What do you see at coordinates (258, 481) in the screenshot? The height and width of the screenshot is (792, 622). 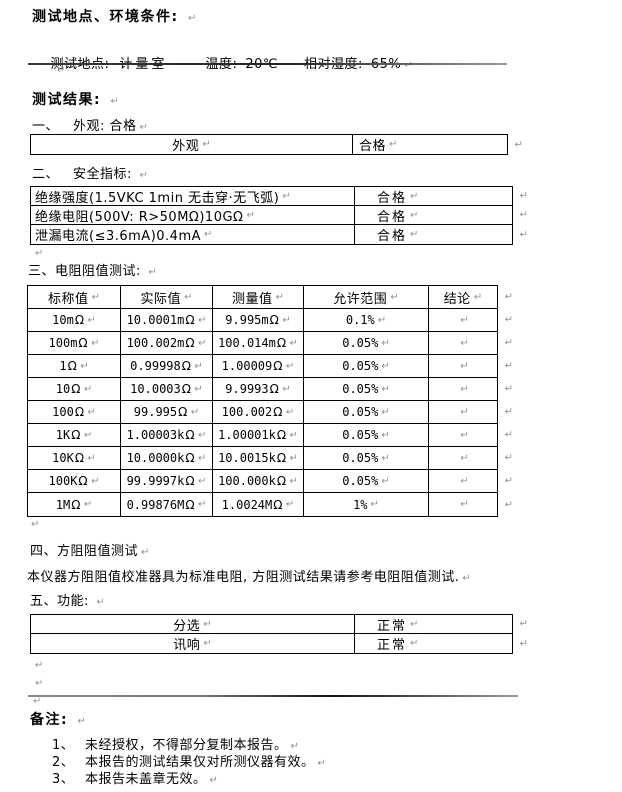 I see `measured-cell: 100.000k Ω ↵` at bounding box center [258, 481].